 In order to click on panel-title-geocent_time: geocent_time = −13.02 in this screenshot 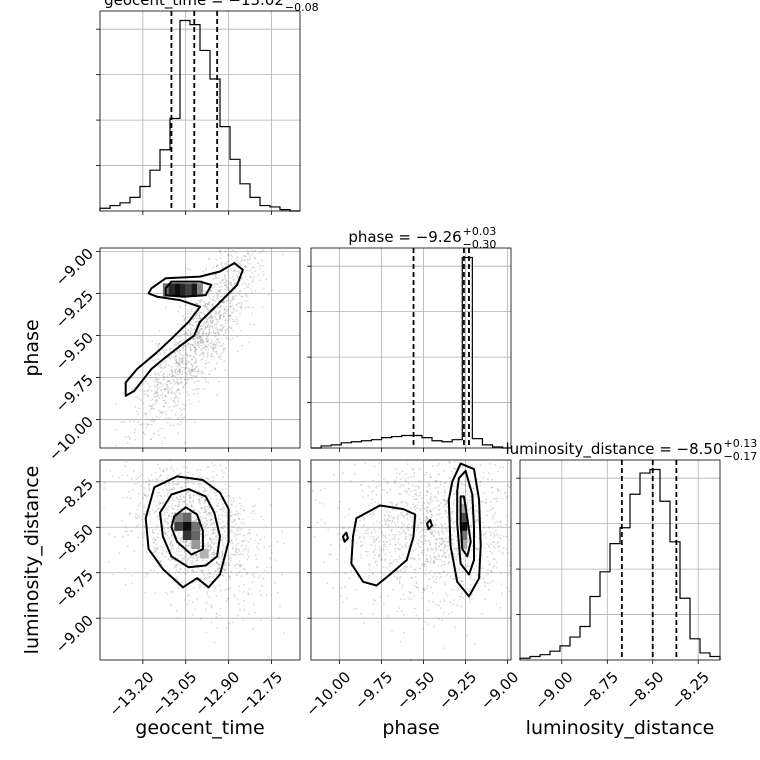, I will do `click(194, 5)`.